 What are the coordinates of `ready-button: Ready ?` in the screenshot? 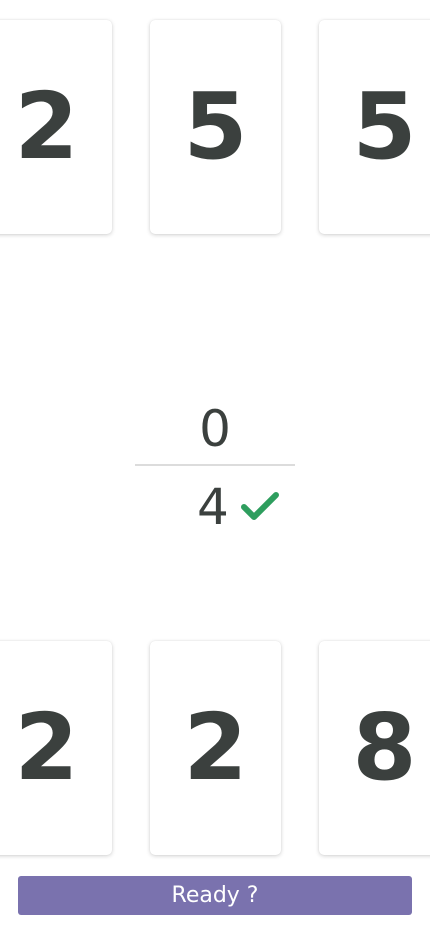 It's located at (215, 895).